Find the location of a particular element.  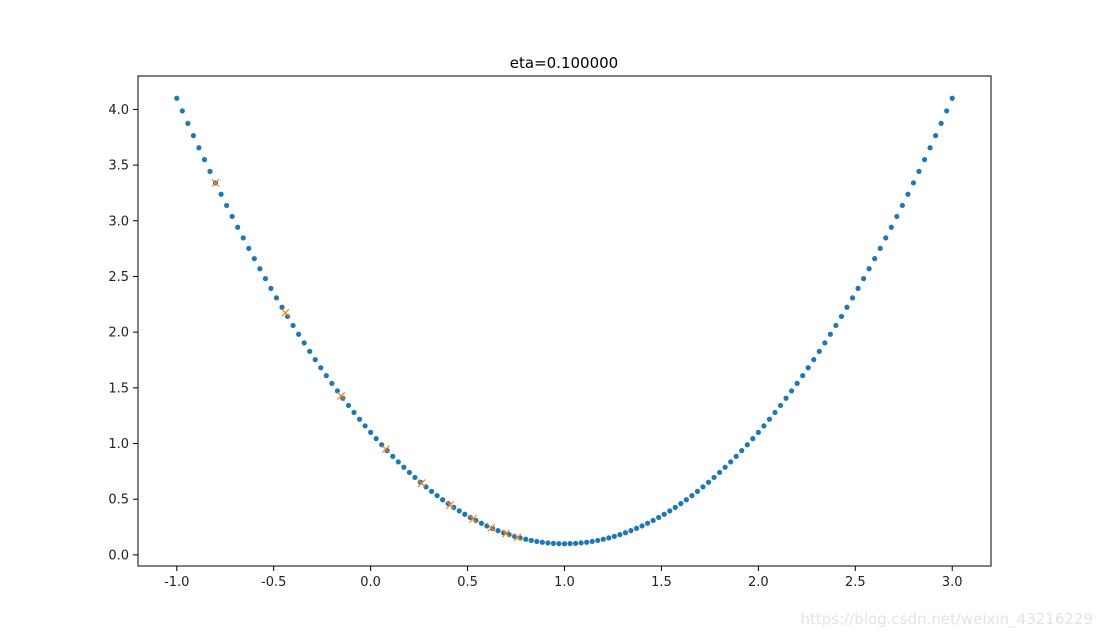

x-tick-label: 2.0 is located at coordinates (758, 582).